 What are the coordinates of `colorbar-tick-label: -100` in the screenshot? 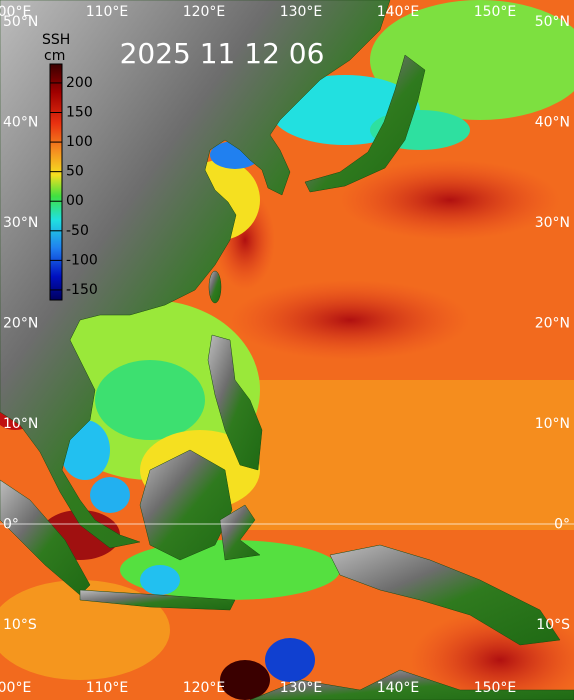 It's located at (82, 260).